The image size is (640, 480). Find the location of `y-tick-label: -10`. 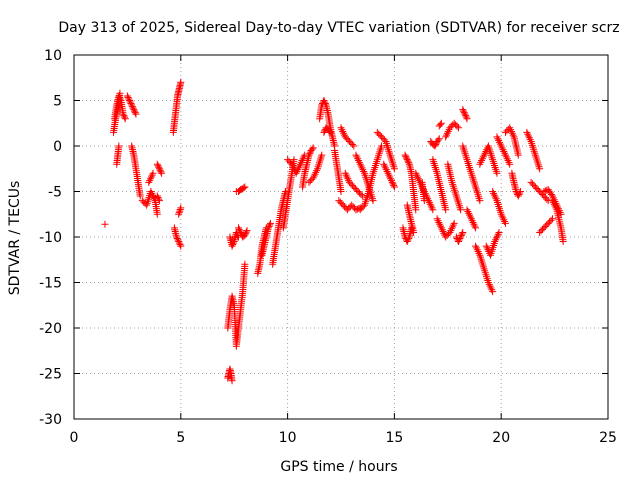

y-tick-label: -10 is located at coordinates (50, 238).